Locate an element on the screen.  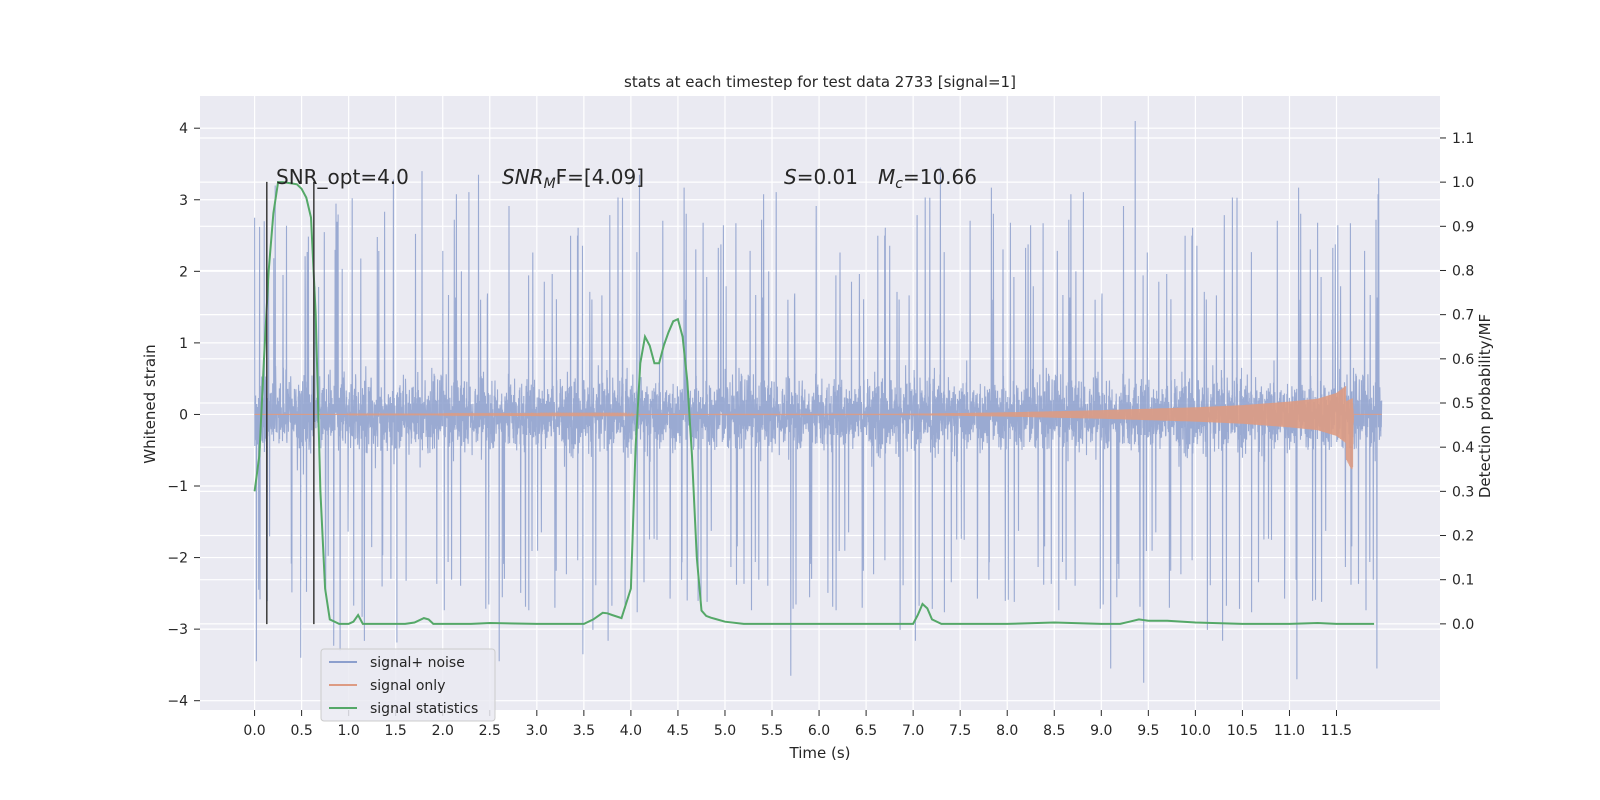
y-tick-label: −3 is located at coordinates (177, 630).